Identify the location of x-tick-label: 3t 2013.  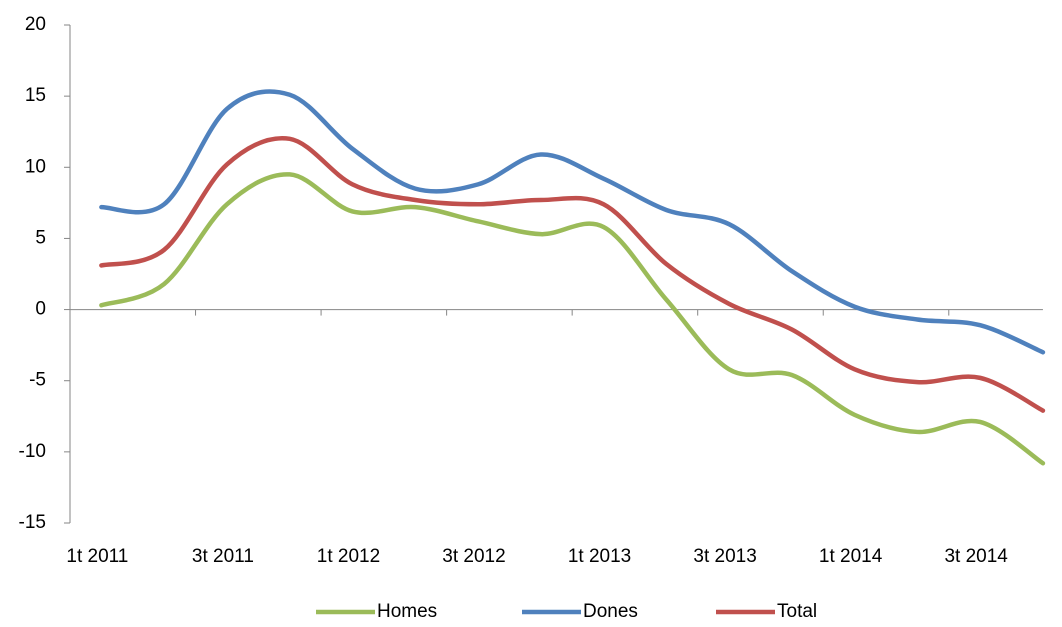
(724, 556).